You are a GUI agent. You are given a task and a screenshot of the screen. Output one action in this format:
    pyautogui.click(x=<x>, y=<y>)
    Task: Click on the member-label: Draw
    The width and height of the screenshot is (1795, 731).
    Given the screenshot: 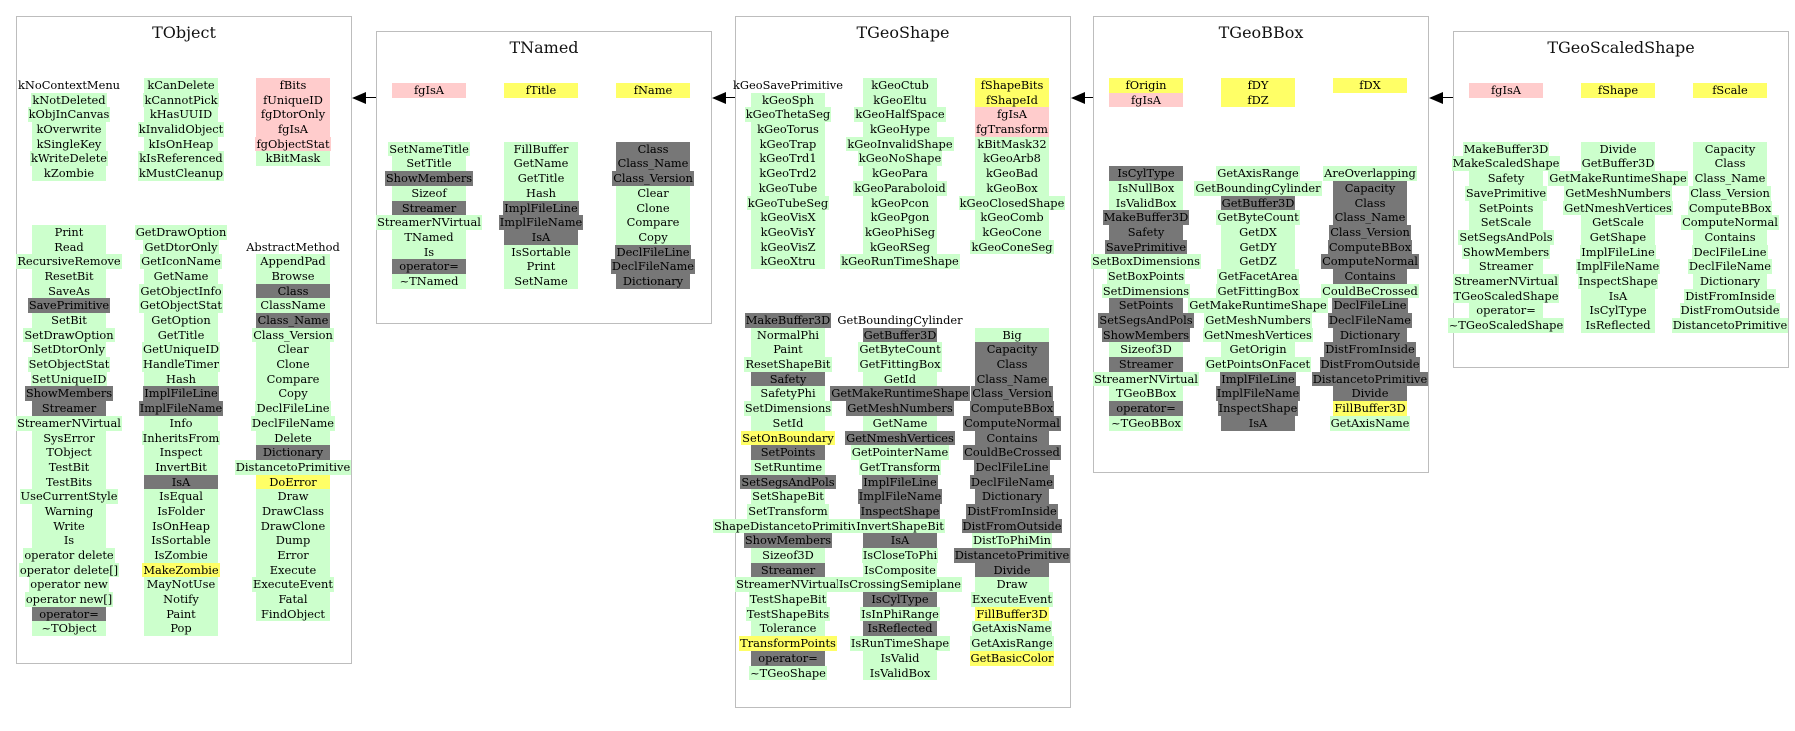 What is the action you would take?
    pyautogui.click(x=293, y=496)
    